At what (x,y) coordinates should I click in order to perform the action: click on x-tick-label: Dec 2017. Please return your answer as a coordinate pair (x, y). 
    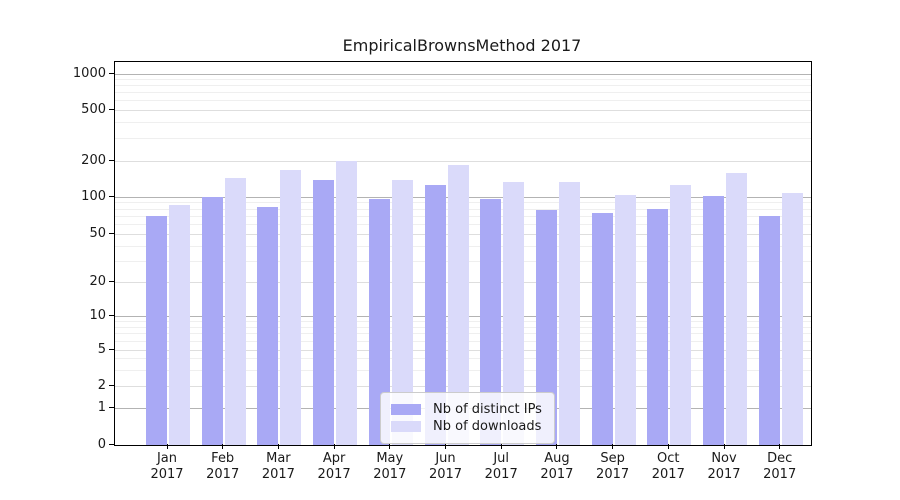
    Looking at the image, I should click on (780, 467).